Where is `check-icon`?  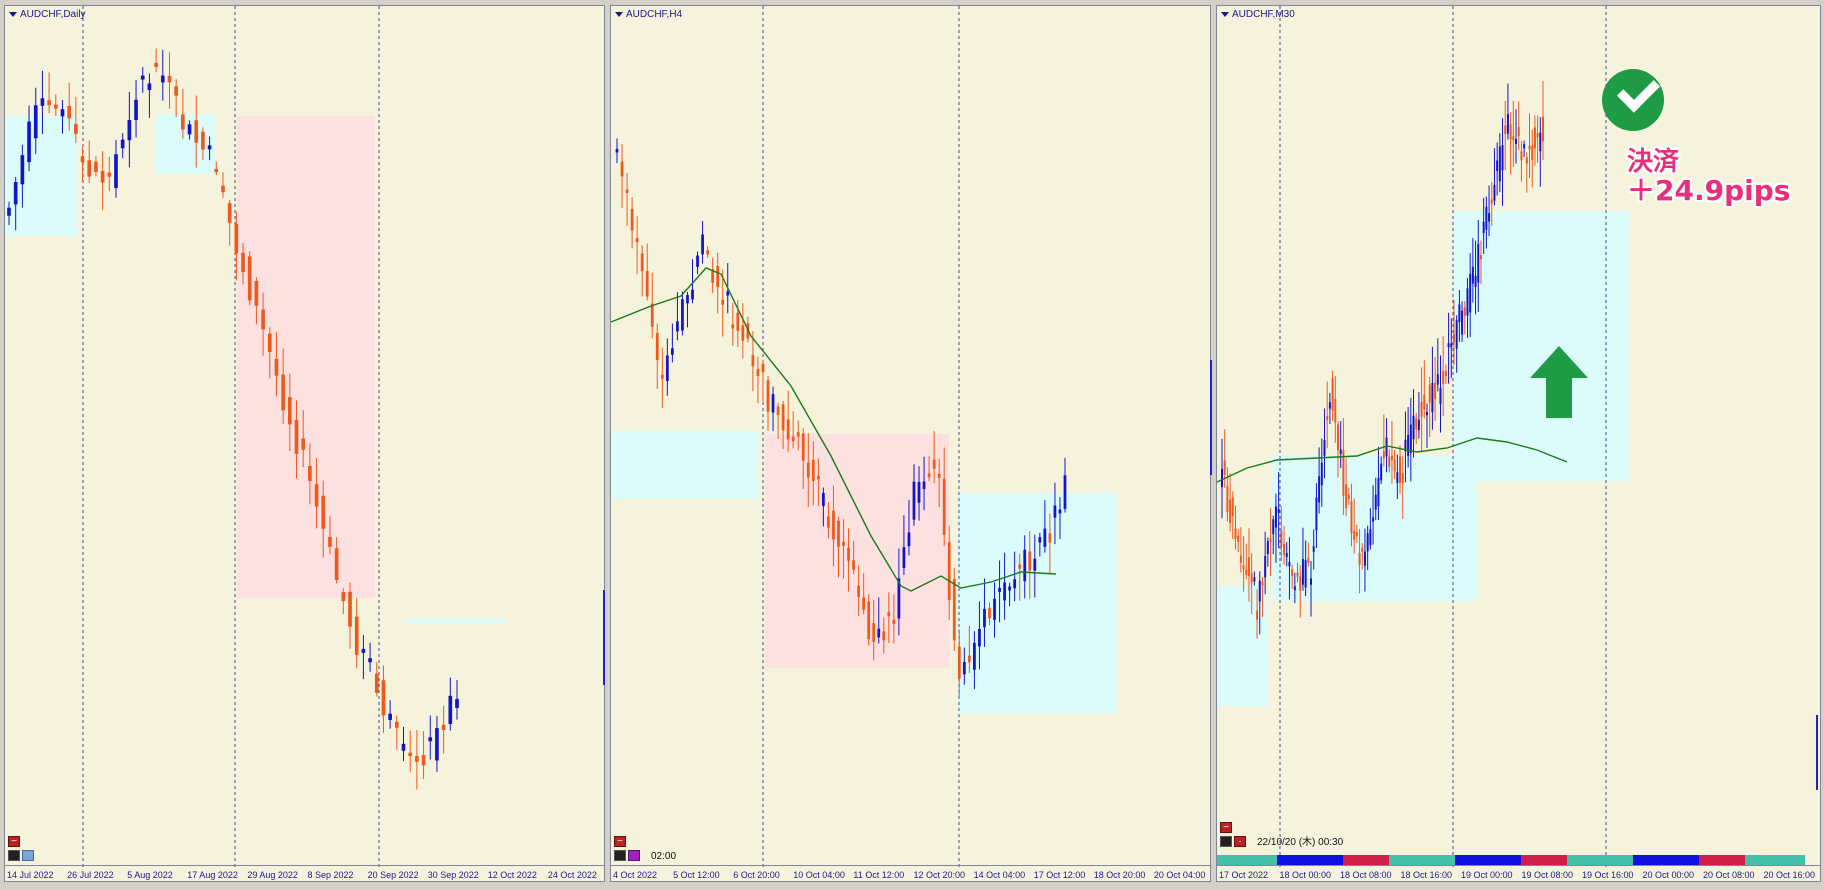
check-icon is located at coordinates (1633, 100).